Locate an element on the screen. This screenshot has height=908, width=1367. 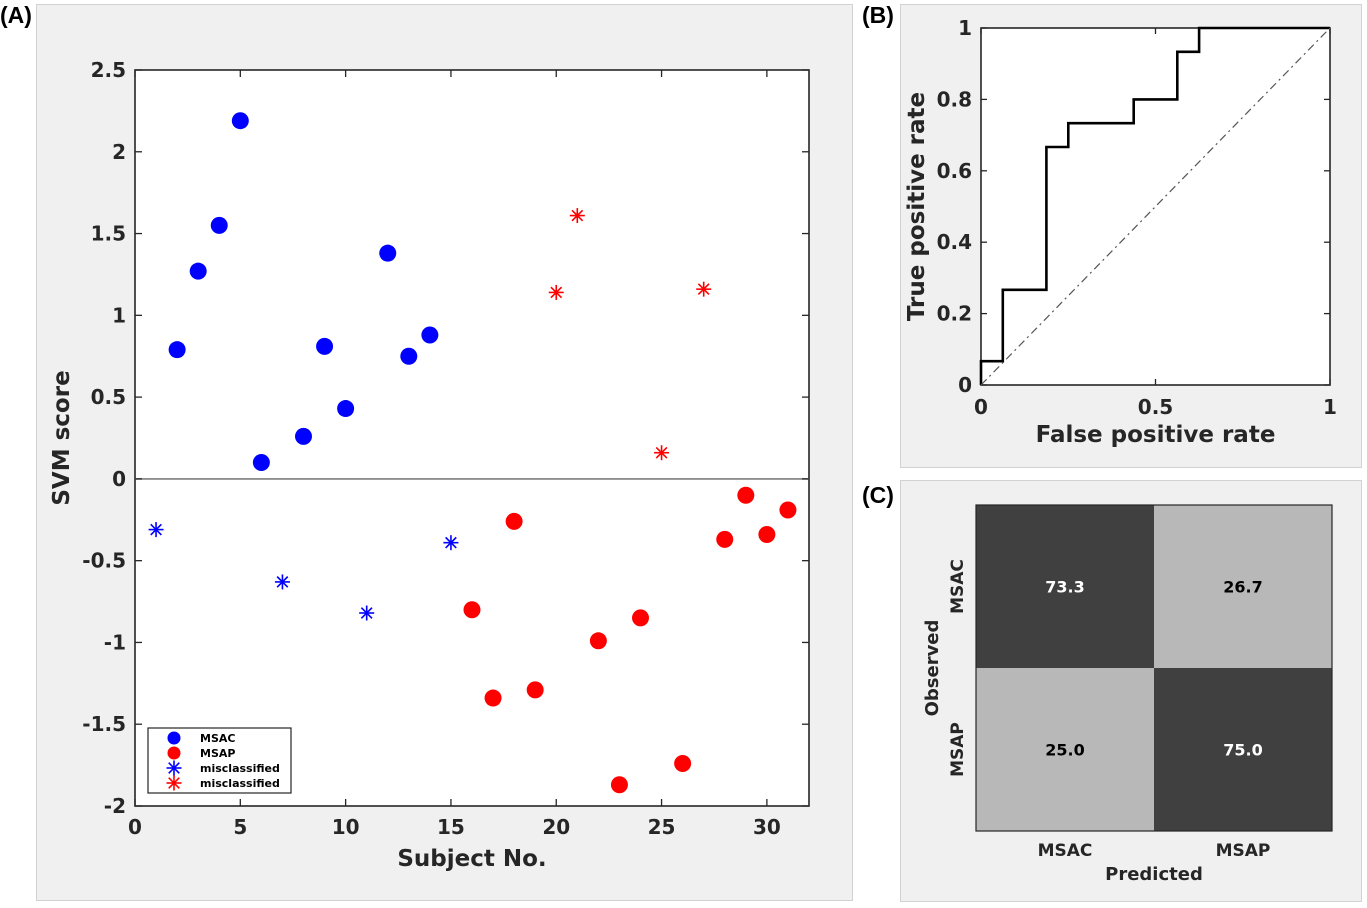
legend-label: MSAC is located at coordinates (217, 738).